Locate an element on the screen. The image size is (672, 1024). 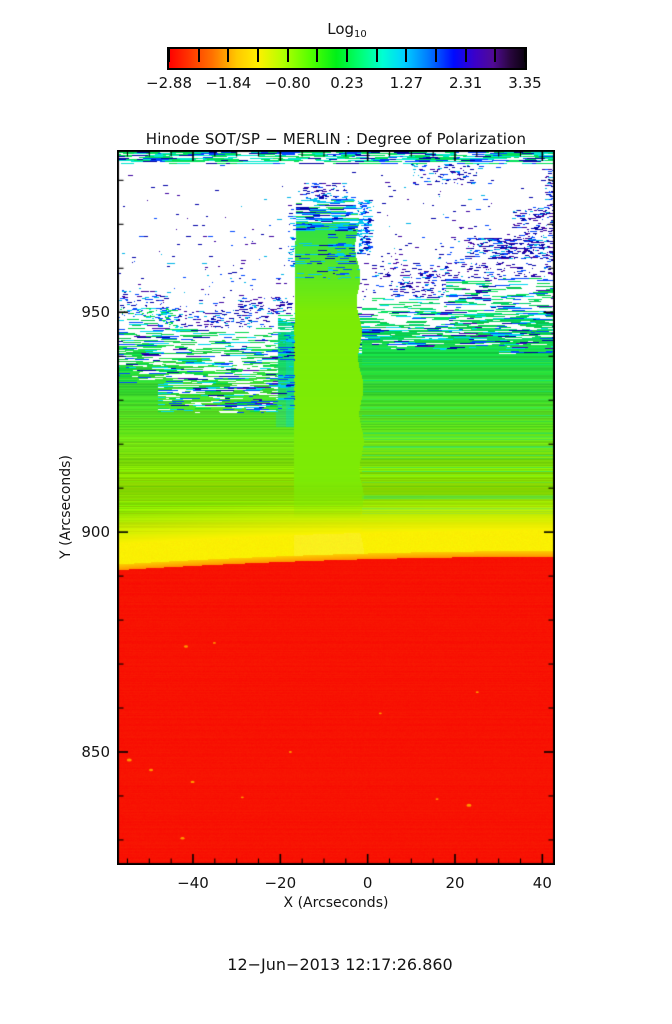
y-tick-label: 950 is located at coordinates (95, 312).